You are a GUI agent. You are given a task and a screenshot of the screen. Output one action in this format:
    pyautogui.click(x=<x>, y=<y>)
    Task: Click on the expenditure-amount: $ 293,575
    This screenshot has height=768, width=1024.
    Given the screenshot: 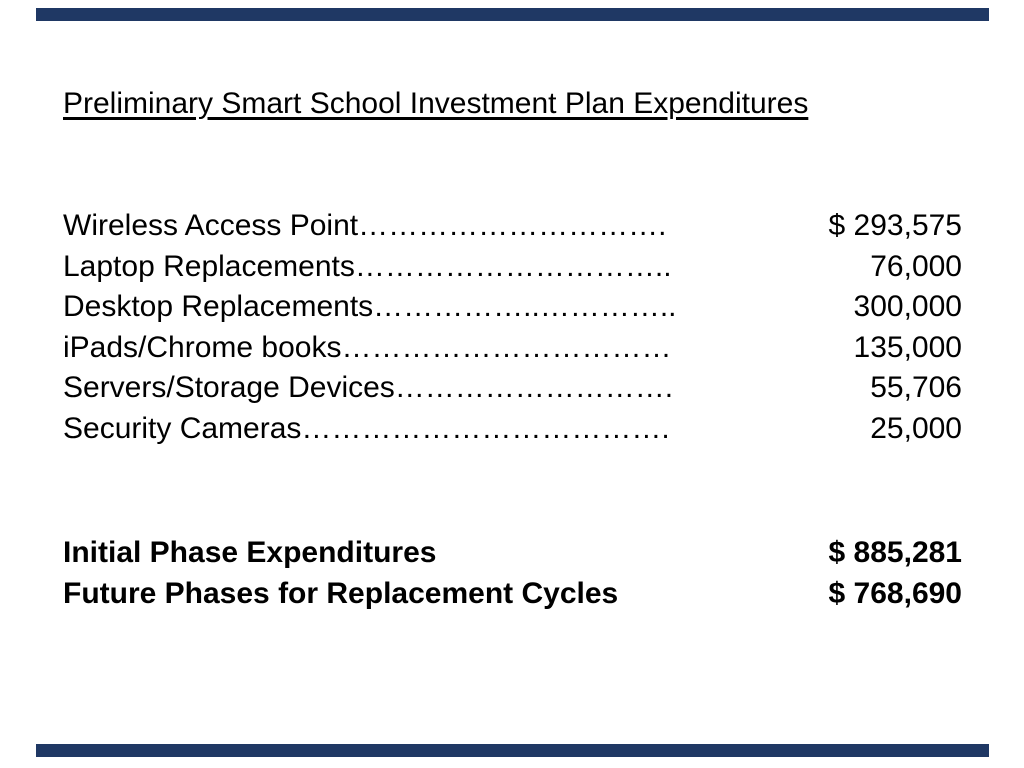 What is the action you would take?
    pyautogui.click(x=895, y=225)
    